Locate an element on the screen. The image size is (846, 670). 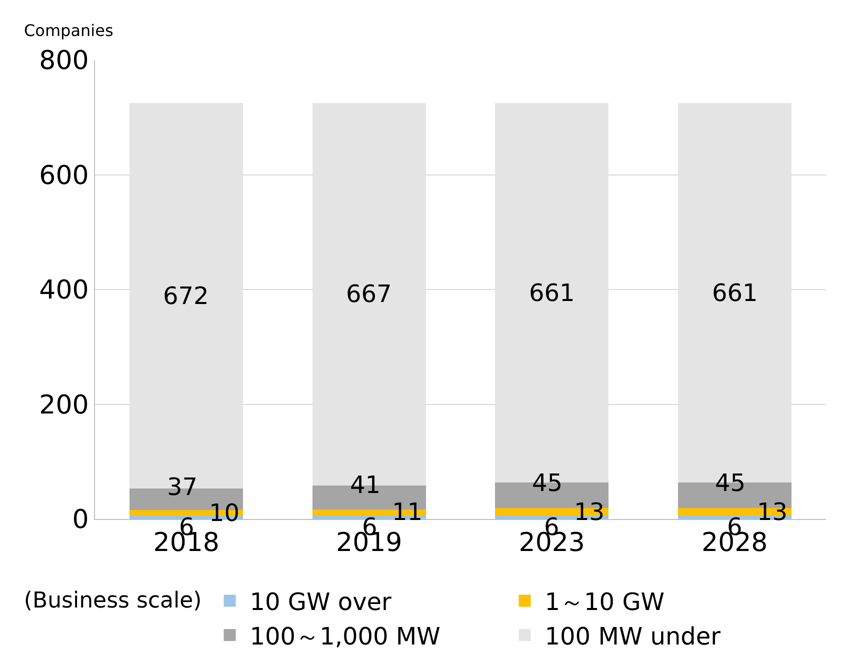
y-tick-label: 200 is located at coordinates (64, 405).